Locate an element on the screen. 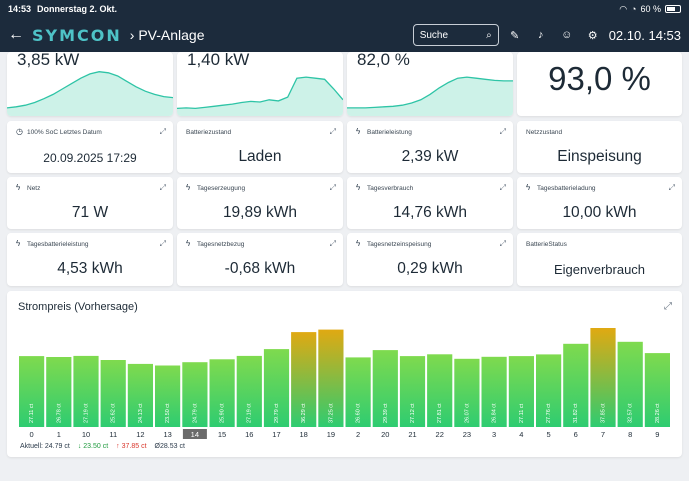 The width and height of the screenshot is (689, 481). breadcrumb: › PV-Anlage is located at coordinates (167, 35).